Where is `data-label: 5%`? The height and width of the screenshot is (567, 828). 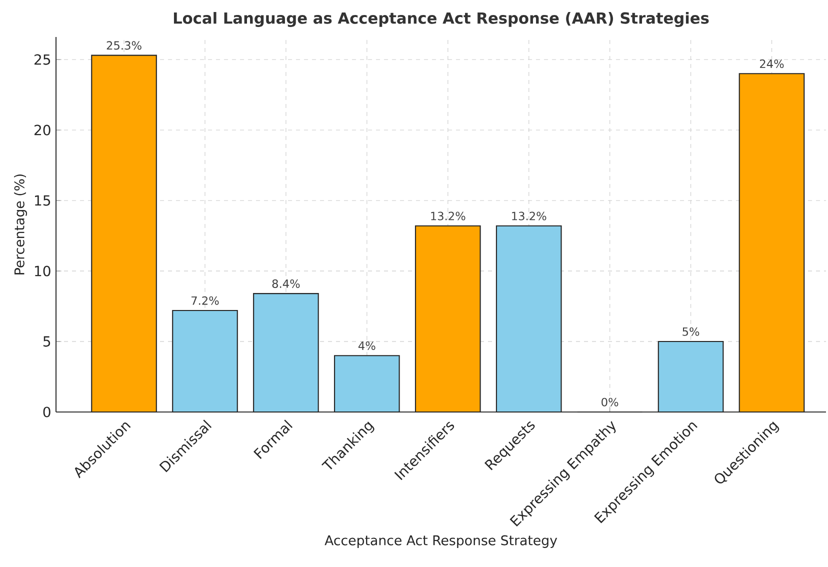 data-label: 5% is located at coordinates (691, 331).